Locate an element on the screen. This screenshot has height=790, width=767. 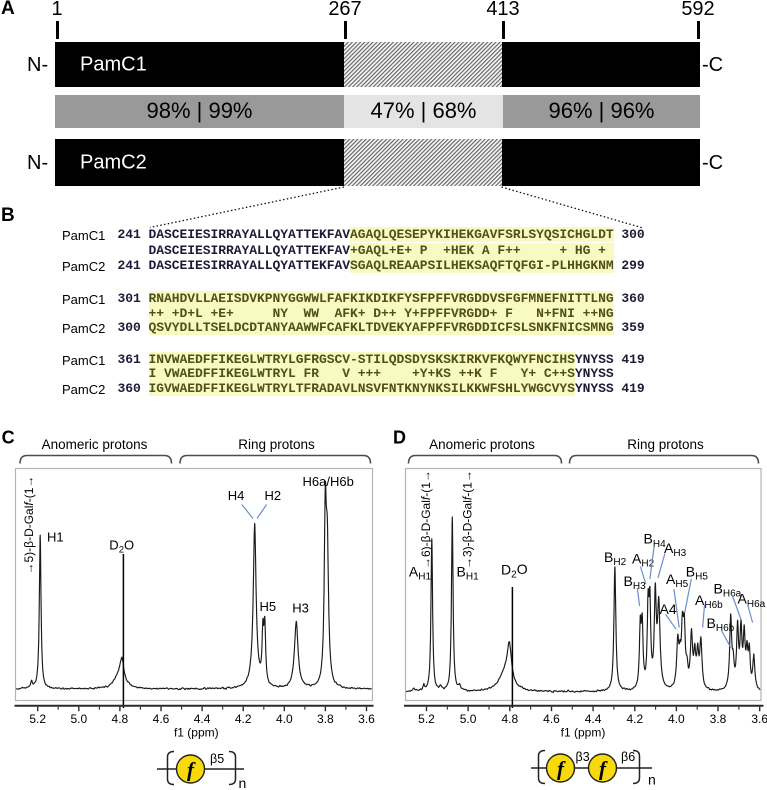
svg-text: β3 is located at coordinates (583, 757).